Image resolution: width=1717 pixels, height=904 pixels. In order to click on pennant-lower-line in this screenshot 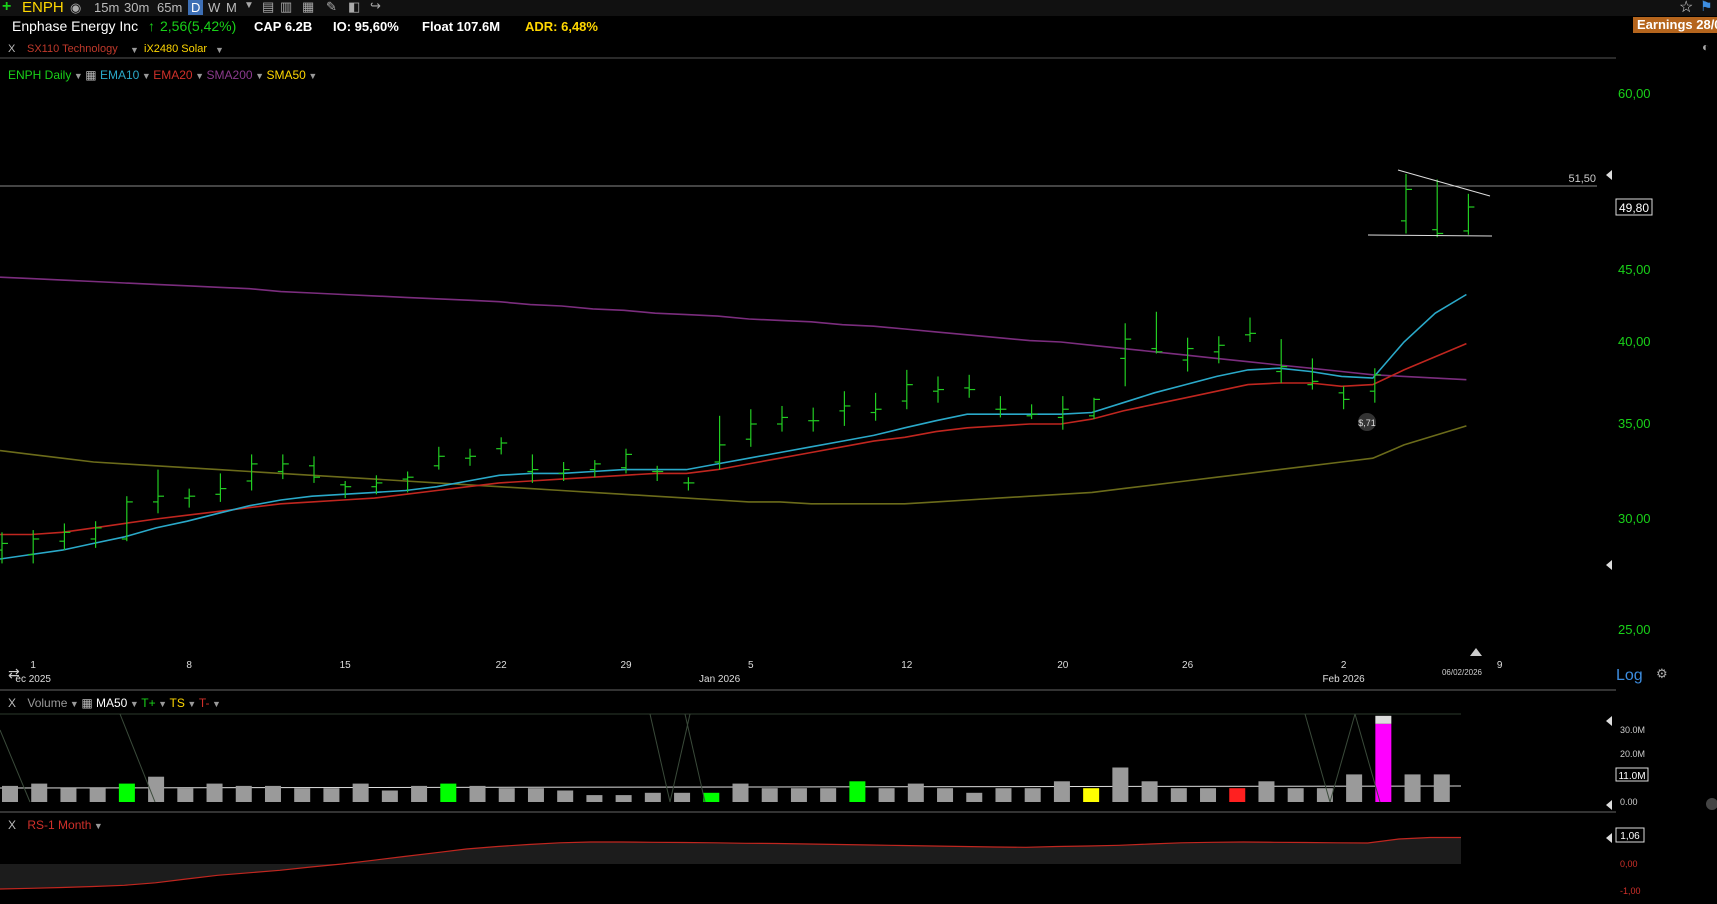, I will do `click(1430, 235)`.